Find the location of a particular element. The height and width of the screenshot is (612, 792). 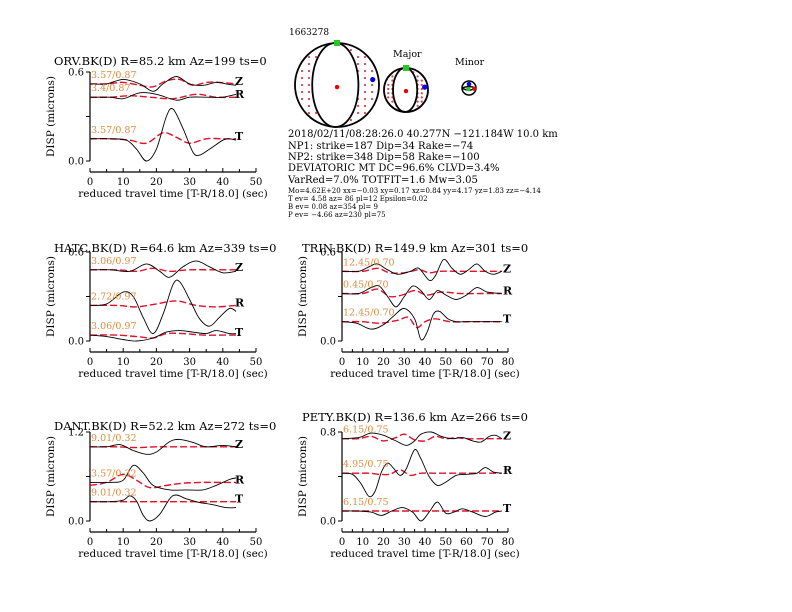

nodal-plane is located at coordinates (335, 85).